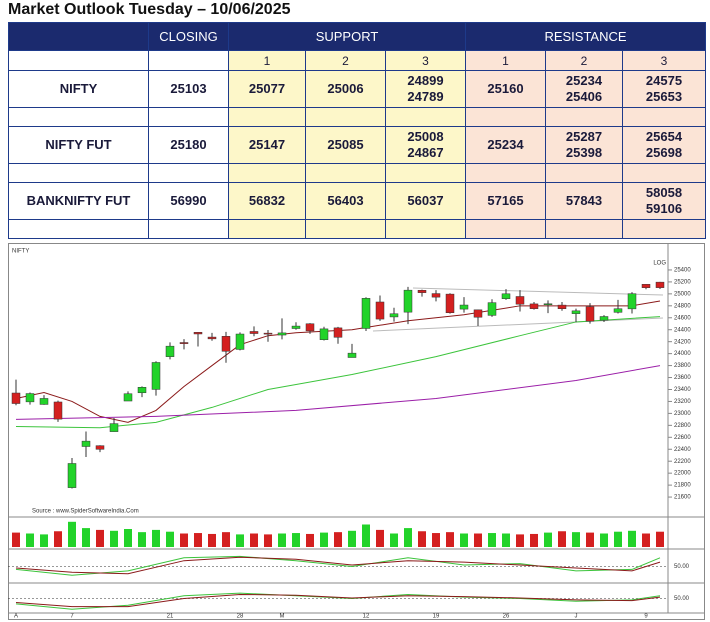 The height and width of the screenshot is (622, 710). What do you see at coordinates (682, 474) in the screenshot?
I see `y-tick-label: 22000` at bounding box center [682, 474].